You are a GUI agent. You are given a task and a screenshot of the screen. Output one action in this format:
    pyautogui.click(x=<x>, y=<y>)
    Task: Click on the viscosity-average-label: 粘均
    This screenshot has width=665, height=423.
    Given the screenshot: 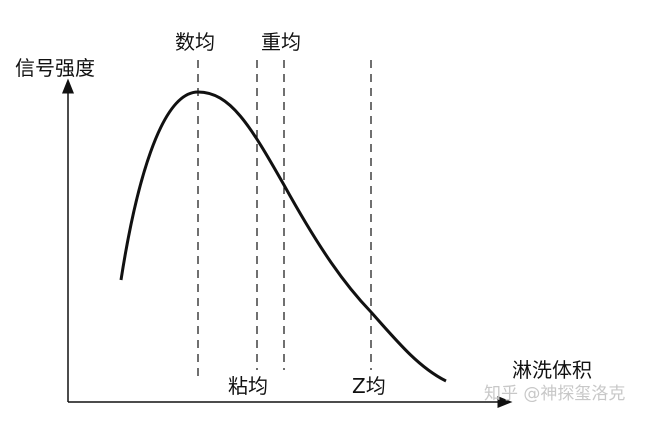 What is the action you would take?
    pyautogui.click(x=248, y=386)
    